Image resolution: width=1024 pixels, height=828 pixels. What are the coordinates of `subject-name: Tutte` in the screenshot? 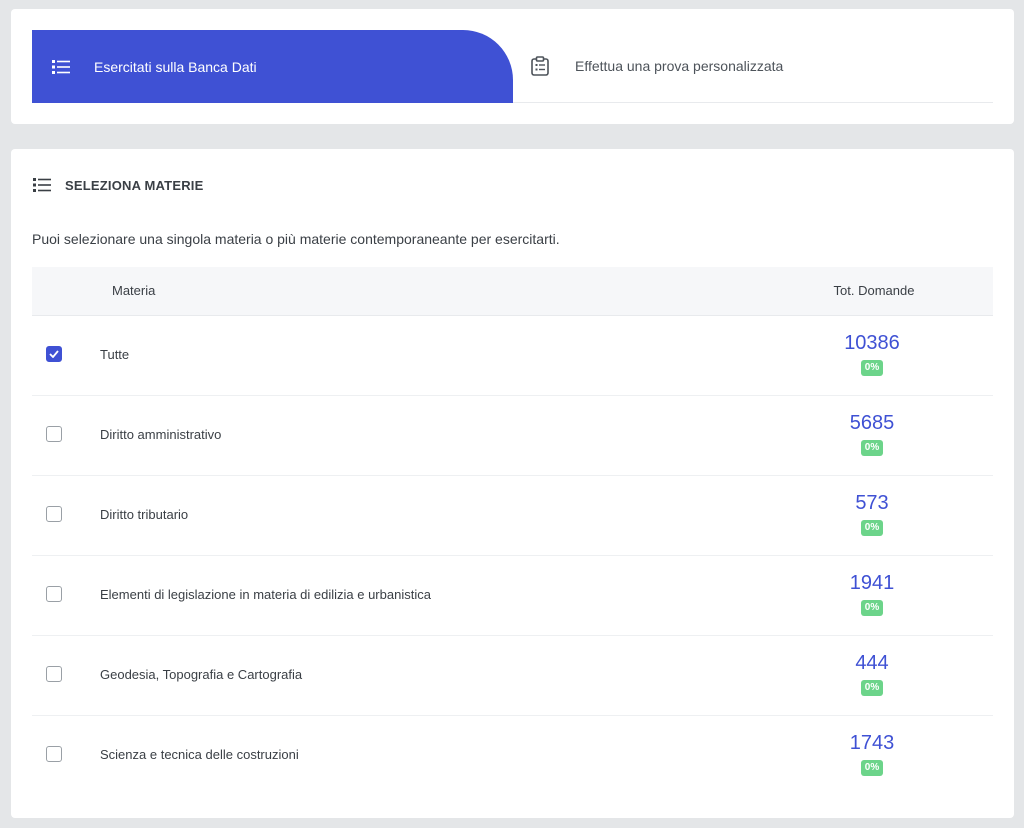 It's located at (115, 354).